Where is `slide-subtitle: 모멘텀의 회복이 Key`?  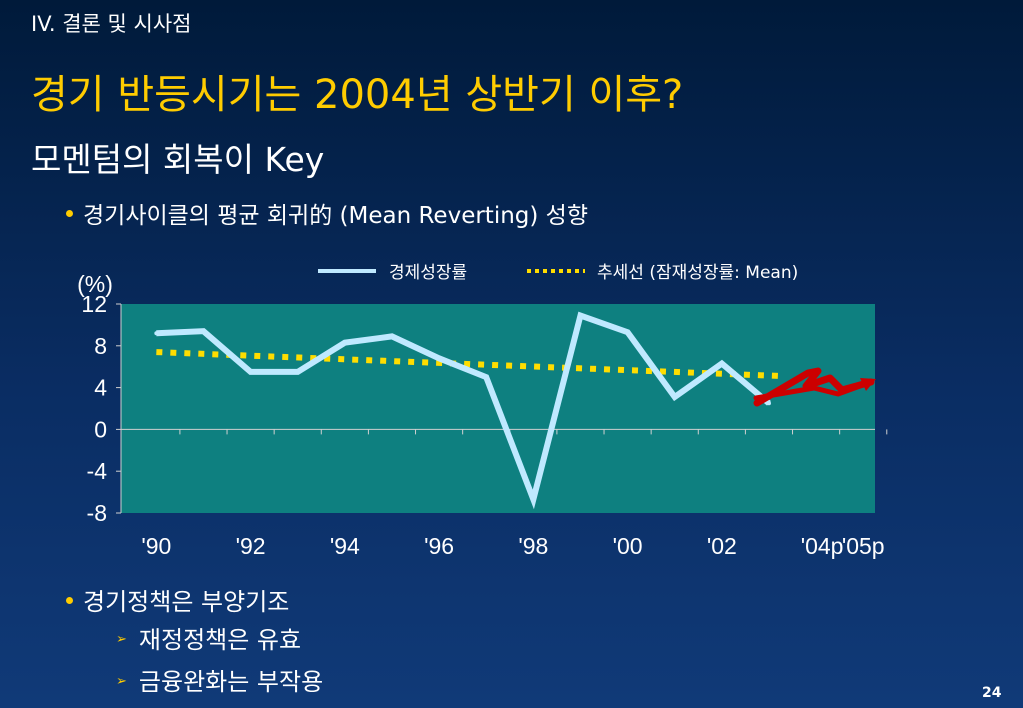 slide-subtitle: 모멘텀의 회복이 Key is located at coordinates (178, 159).